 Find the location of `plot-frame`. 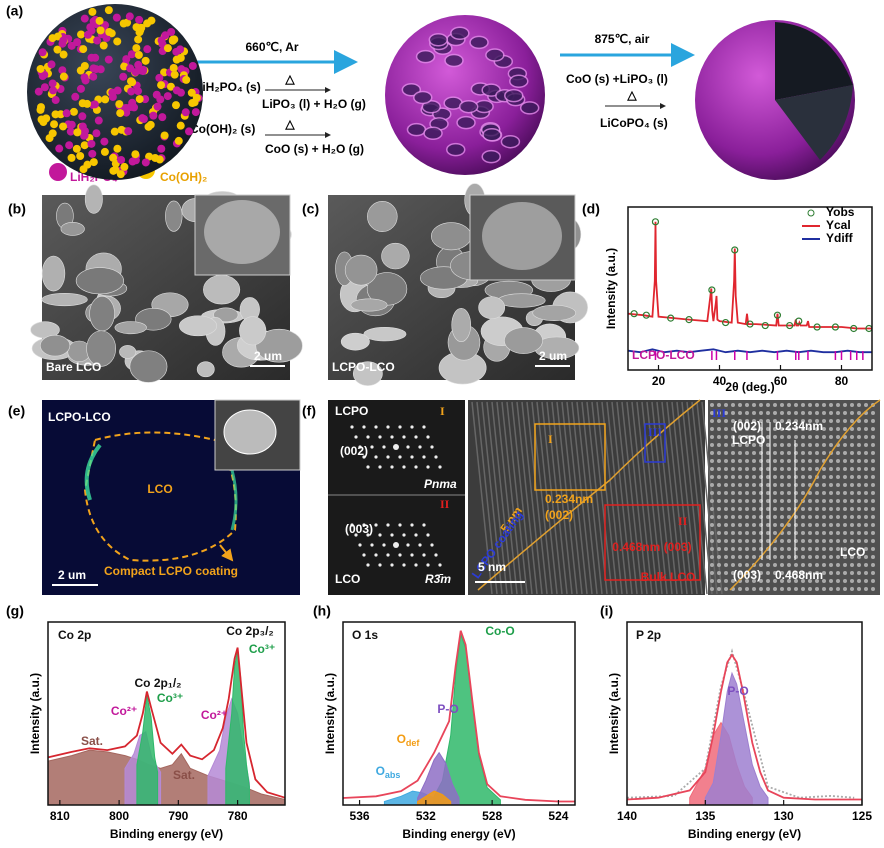

plot-frame is located at coordinates (166, 713).